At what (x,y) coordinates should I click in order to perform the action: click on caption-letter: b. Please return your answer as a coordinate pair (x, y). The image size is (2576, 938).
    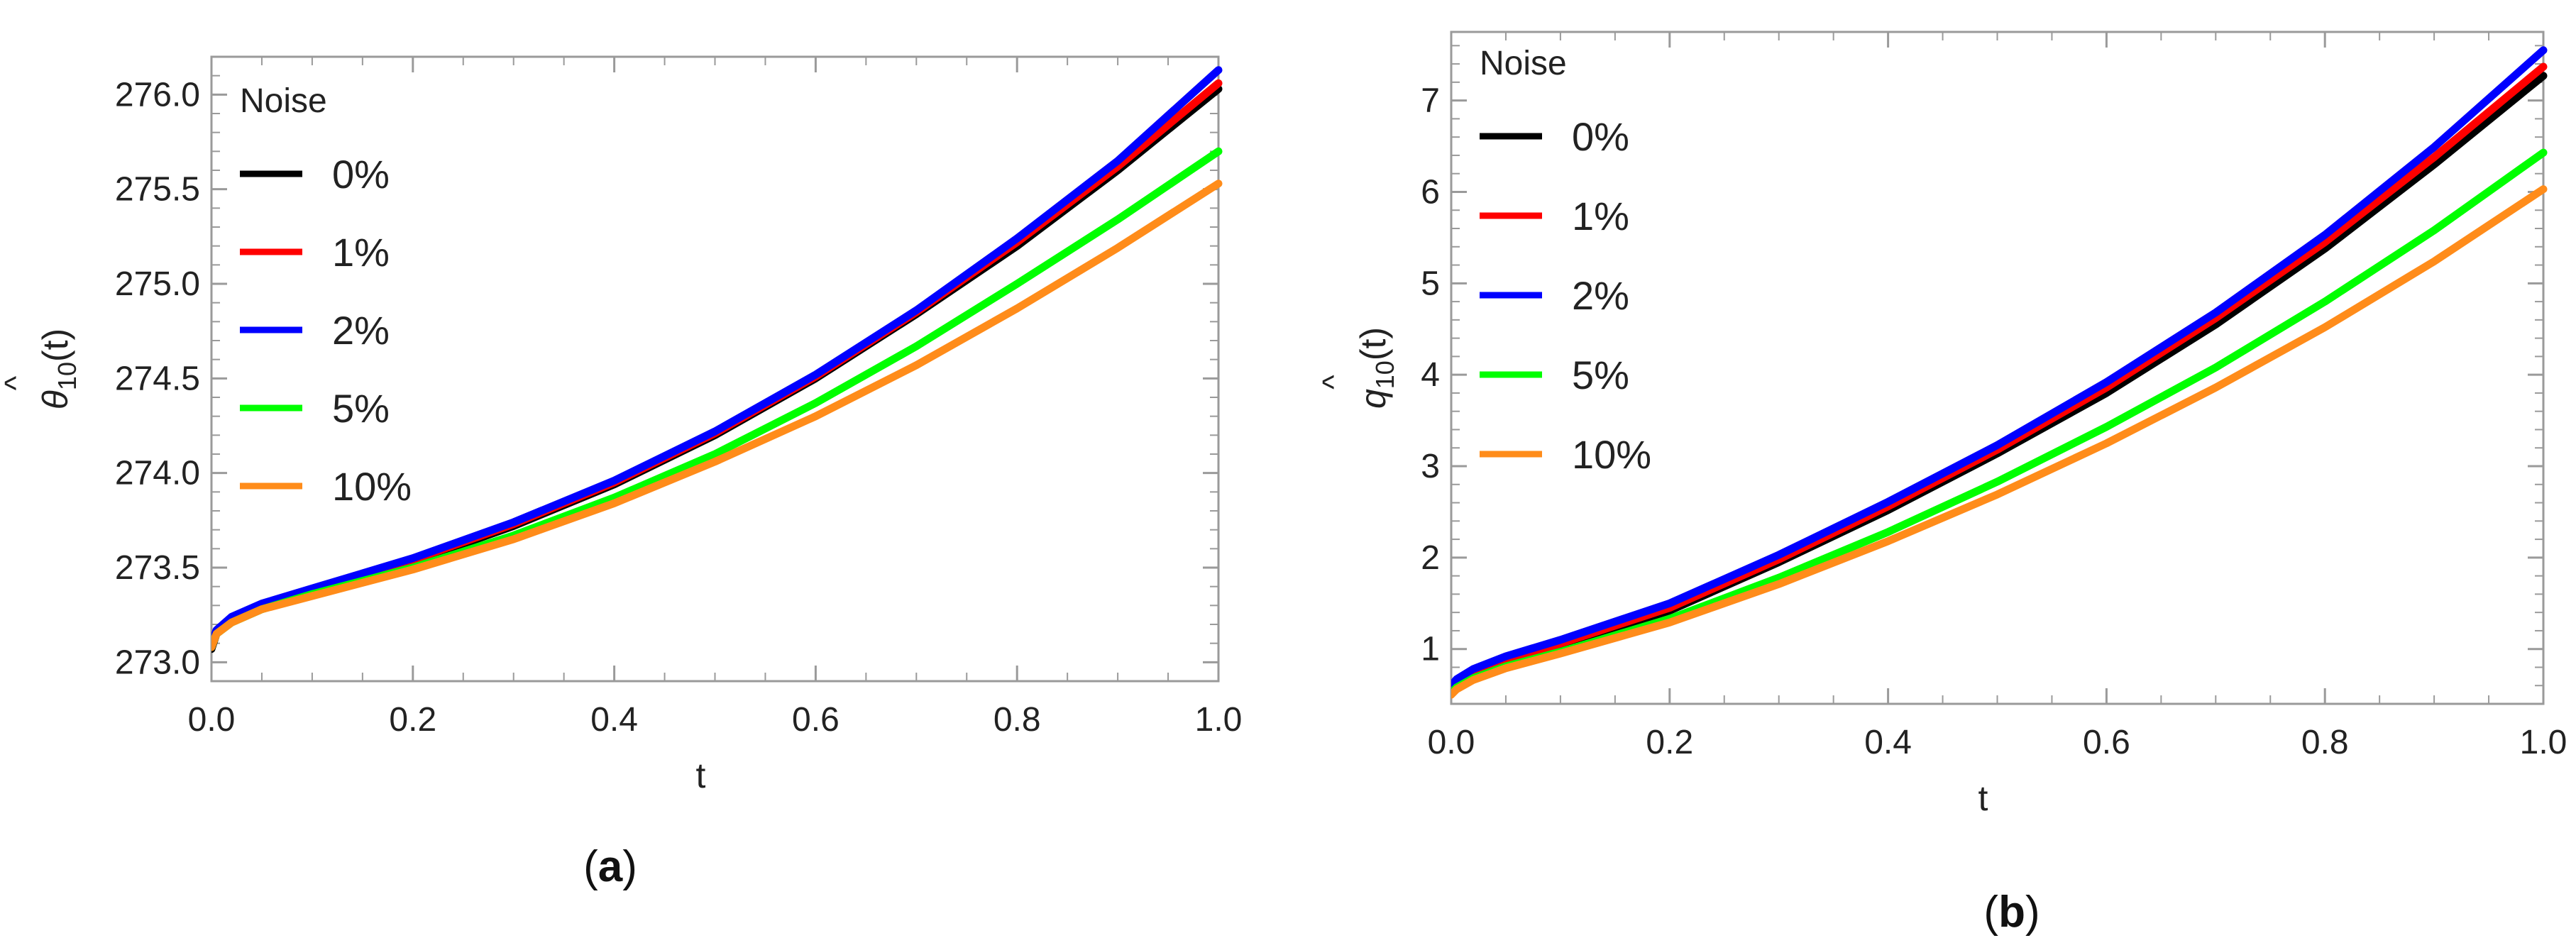
    Looking at the image, I should click on (2011, 913).